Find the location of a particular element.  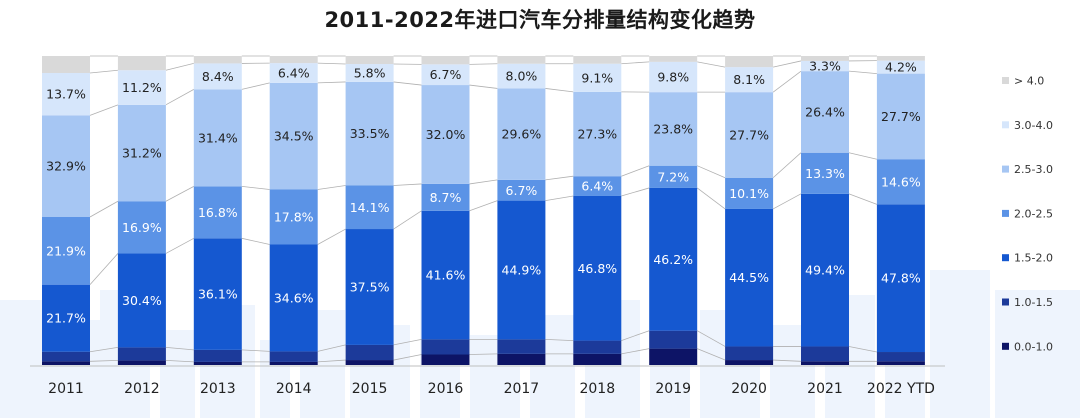

x-tick-label: 2012 is located at coordinates (142, 389).